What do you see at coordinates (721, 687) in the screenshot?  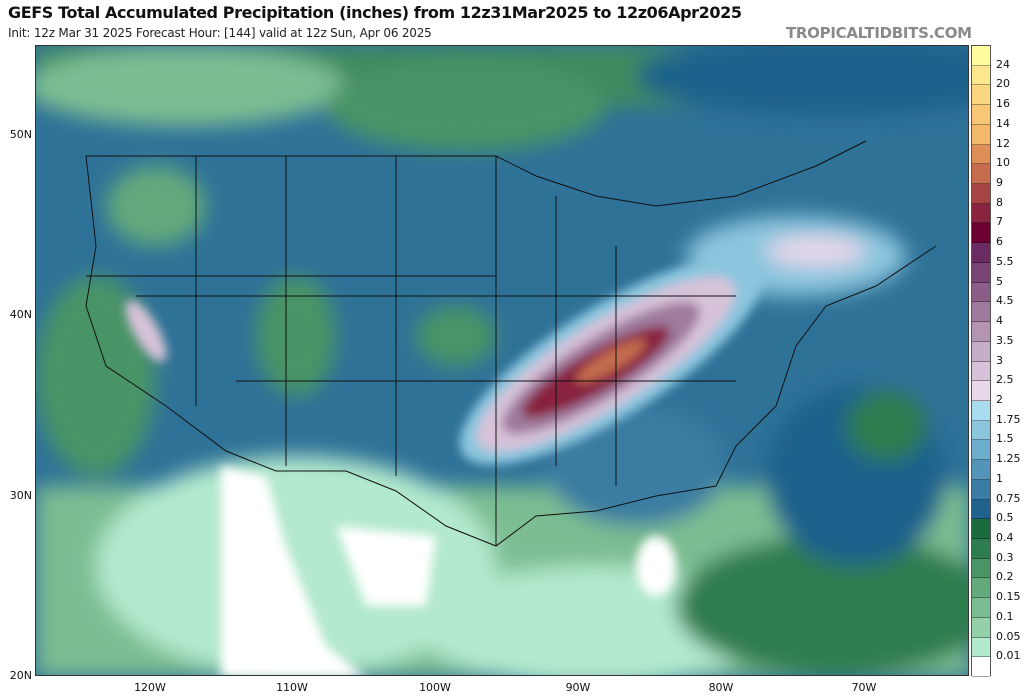 I see `lon-label-80w: 80W` at bounding box center [721, 687].